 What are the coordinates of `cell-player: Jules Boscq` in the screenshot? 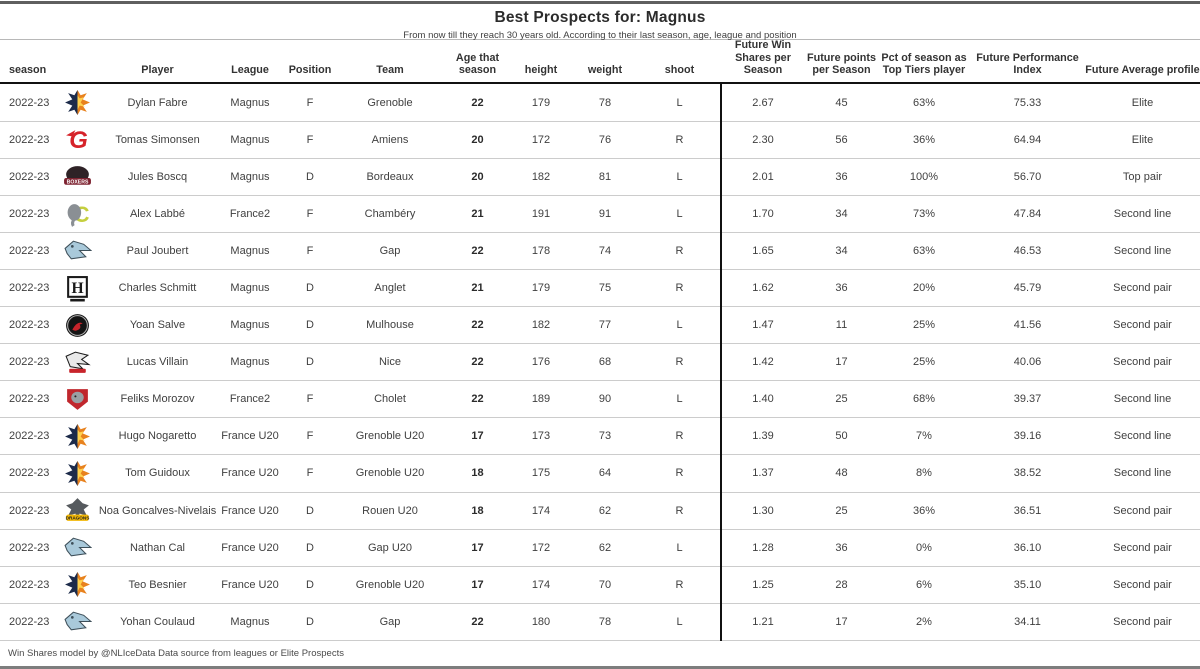 It's located at (157, 176).